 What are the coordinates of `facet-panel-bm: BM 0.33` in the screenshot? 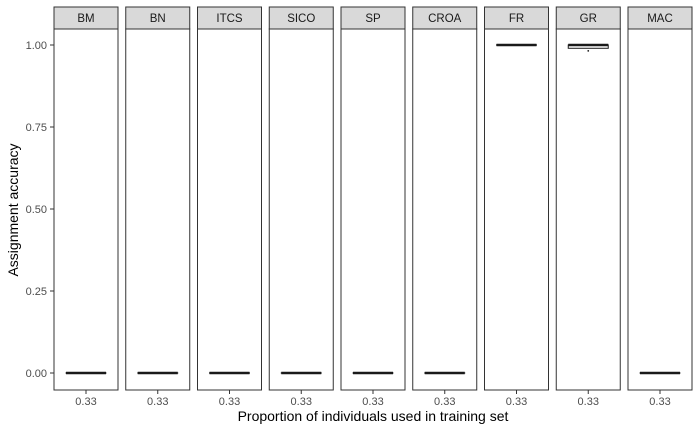 It's located at (86, 207).